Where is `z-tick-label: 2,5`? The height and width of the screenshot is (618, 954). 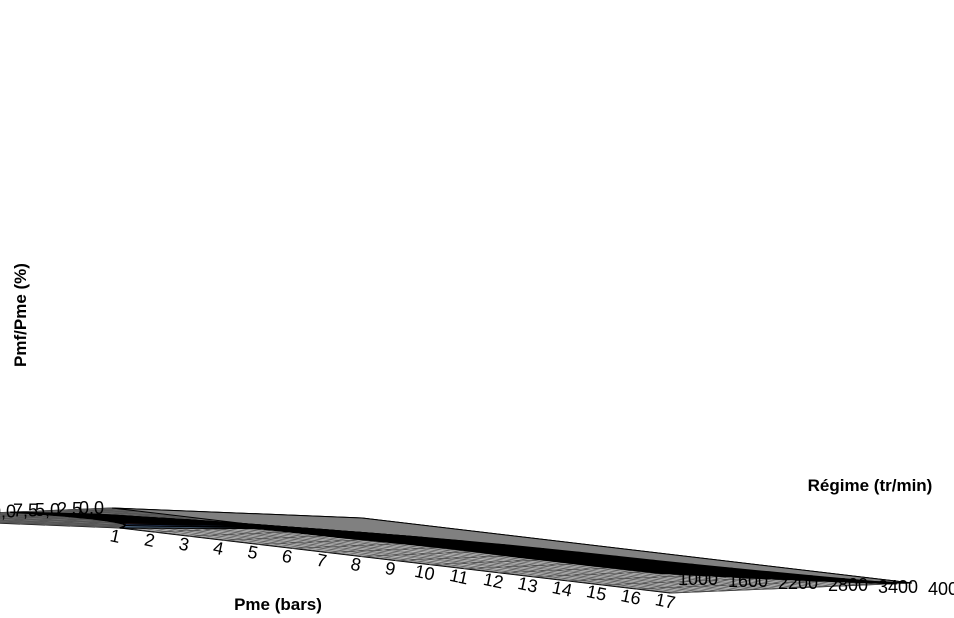 z-tick-label: 2,5 is located at coordinates (69, 509).